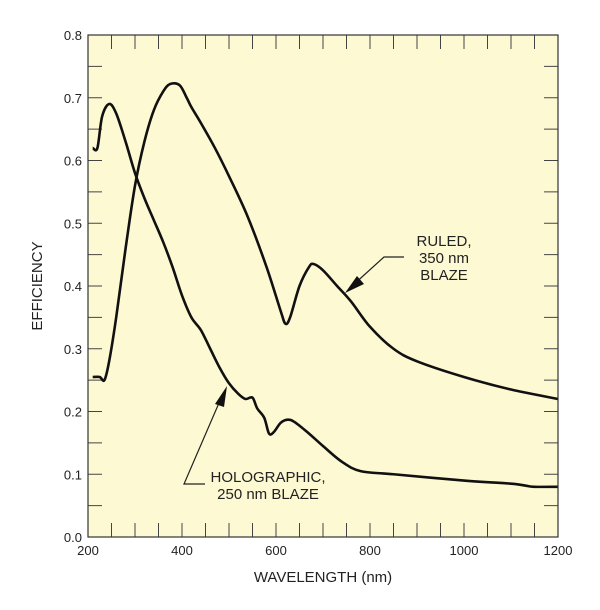 This screenshot has width=600, height=610. What do you see at coordinates (276, 550) in the screenshot?
I see `x-tick-label: 600` at bounding box center [276, 550].